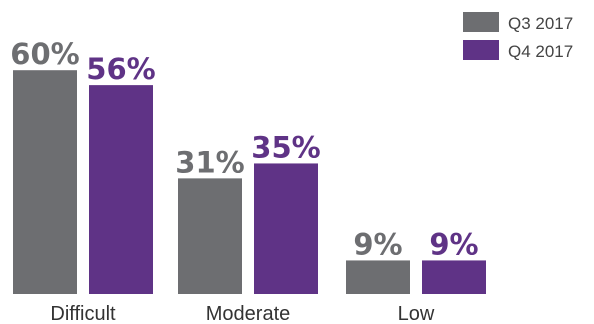 The width and height of the screenshot is (594, 324). What do you see at coordinates (518, 36) in the screenshot?
I see `legend: Q3 2017 Q4 2017` at bounding box center [518, 36].